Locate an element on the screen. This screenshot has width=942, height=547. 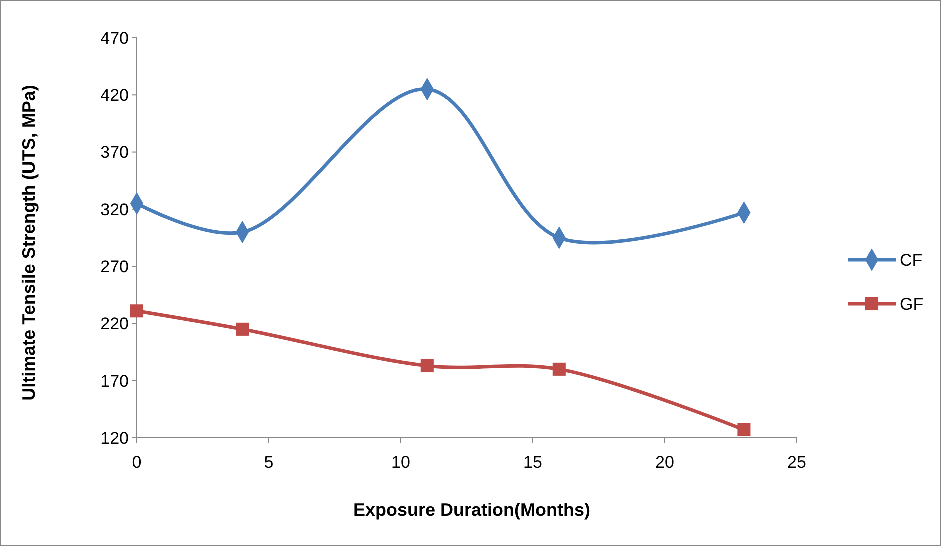
y-tick-label: 370 is located at coordinates (114, 152).